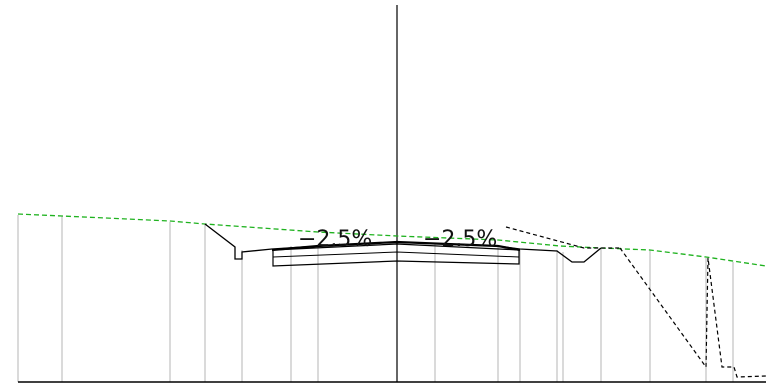  I want to click on alternate-slope-drop, so click(692, 312).